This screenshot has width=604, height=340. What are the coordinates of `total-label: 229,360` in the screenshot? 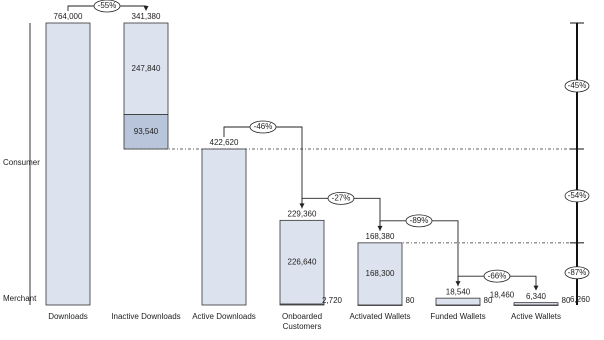 It's located at (302, 213).